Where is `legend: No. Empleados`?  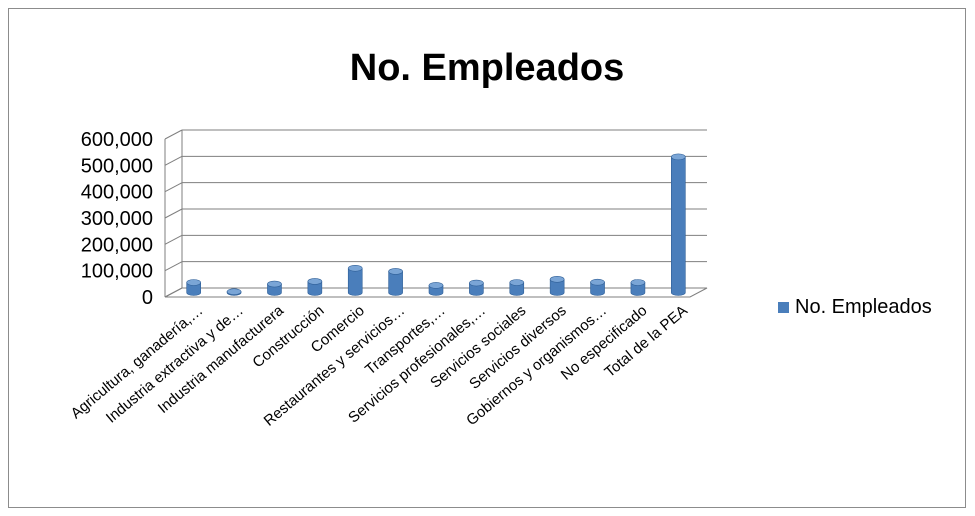
legend: No. Empleados is located at coordinates (855, 307).